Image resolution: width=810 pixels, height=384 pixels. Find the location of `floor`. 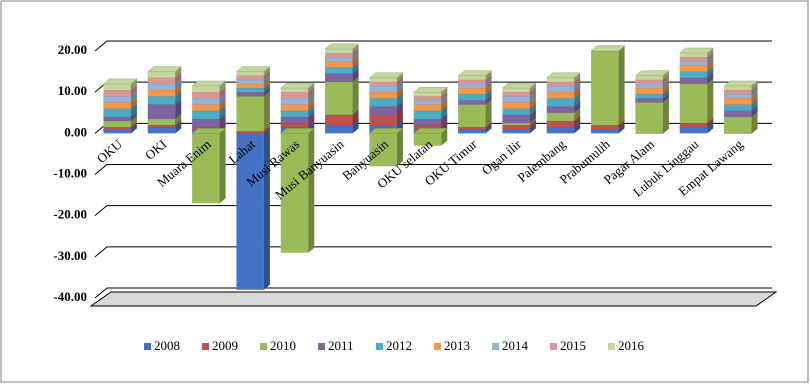

floor is located at coordinates (433, 299).